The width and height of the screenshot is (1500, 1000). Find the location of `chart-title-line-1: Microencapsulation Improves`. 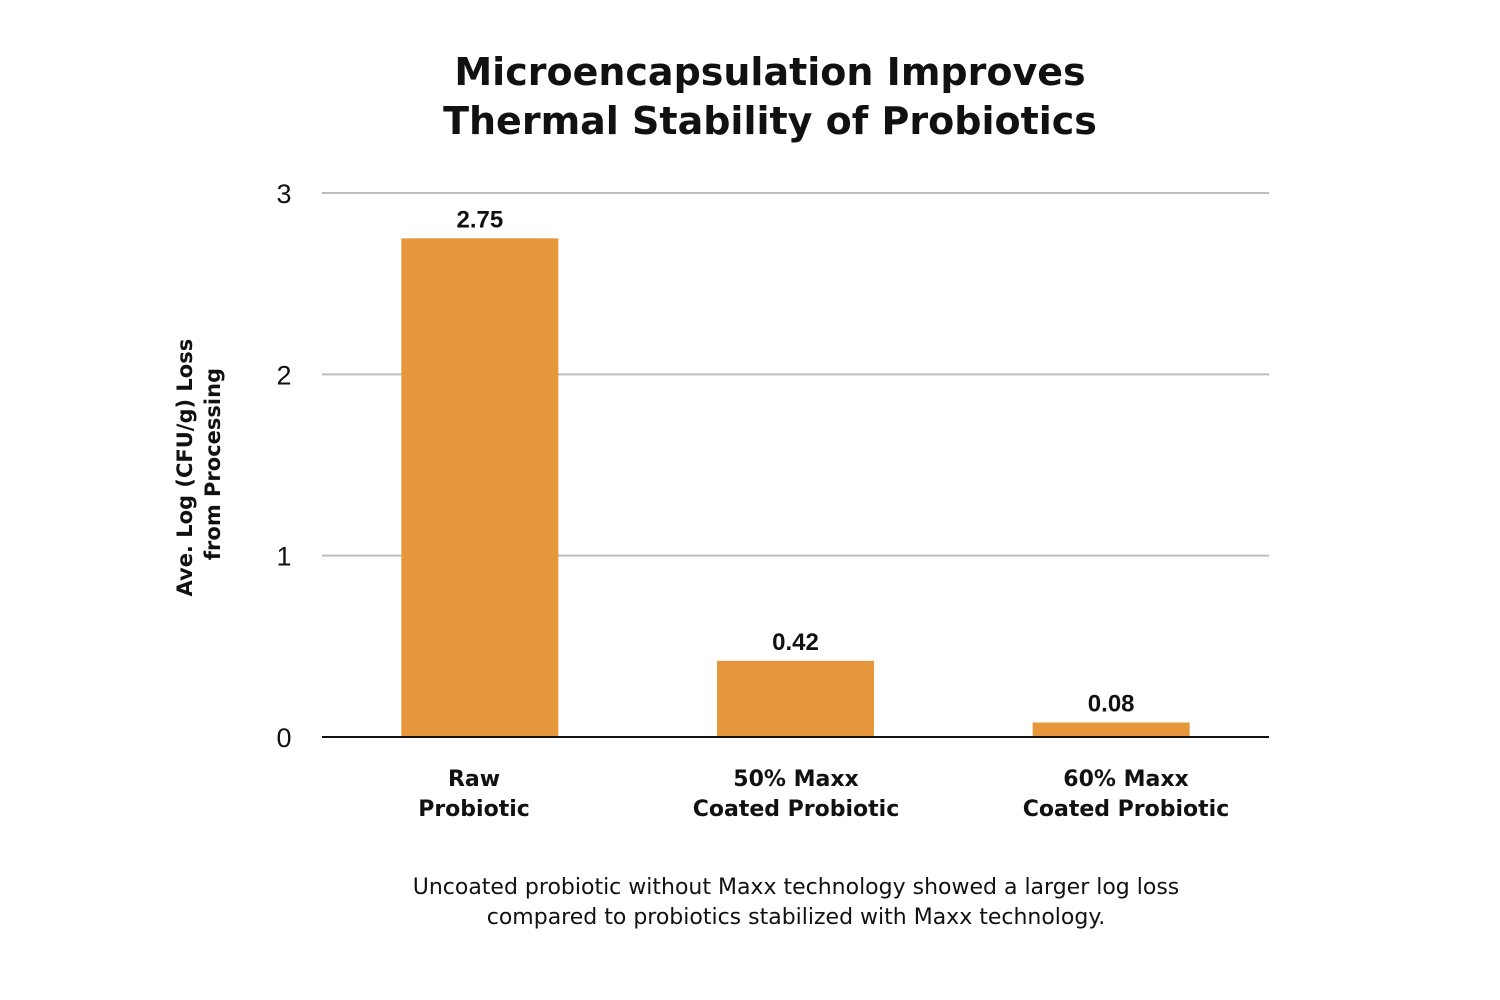

chart-title-line-1: Microencapsulation Improves is located at coordinates (770, 72).